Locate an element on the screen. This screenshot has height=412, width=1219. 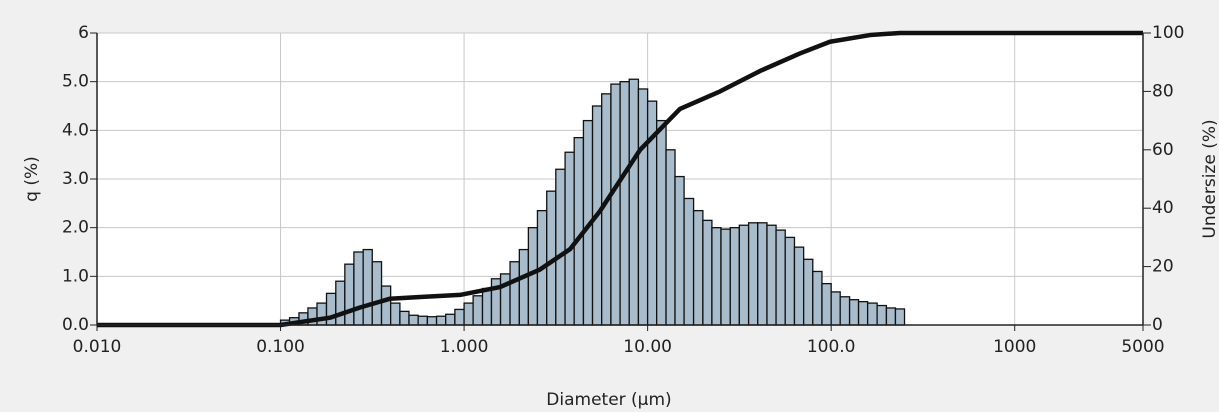
y2-tick-label: 100 is located at coordinates (1168, 33).